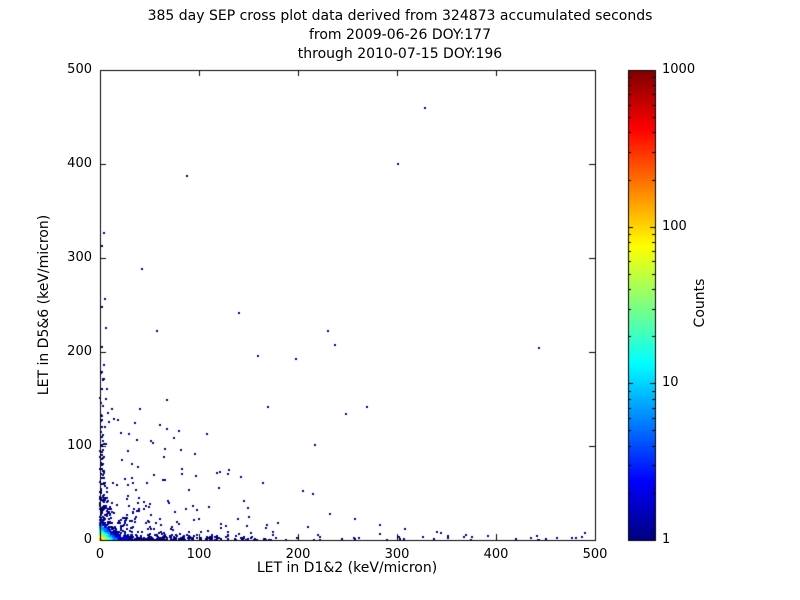 This screenshot has width=800, height=600. Describe the element at coordinates (666, 539) in the screenshot. I see `colorbar-tick-label-1: 1` at that location.